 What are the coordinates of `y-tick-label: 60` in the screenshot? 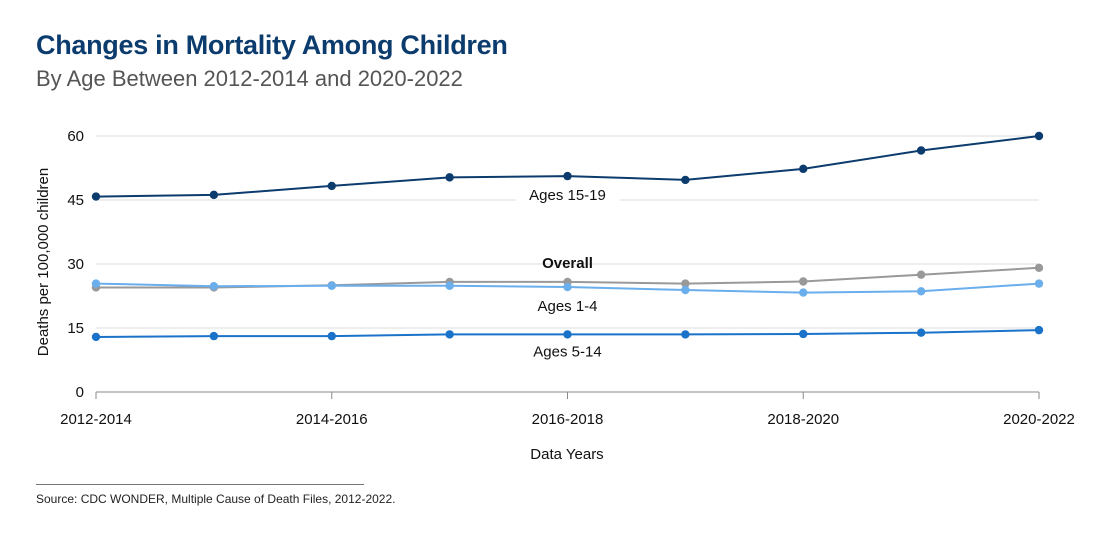 It's located at (75, 136).